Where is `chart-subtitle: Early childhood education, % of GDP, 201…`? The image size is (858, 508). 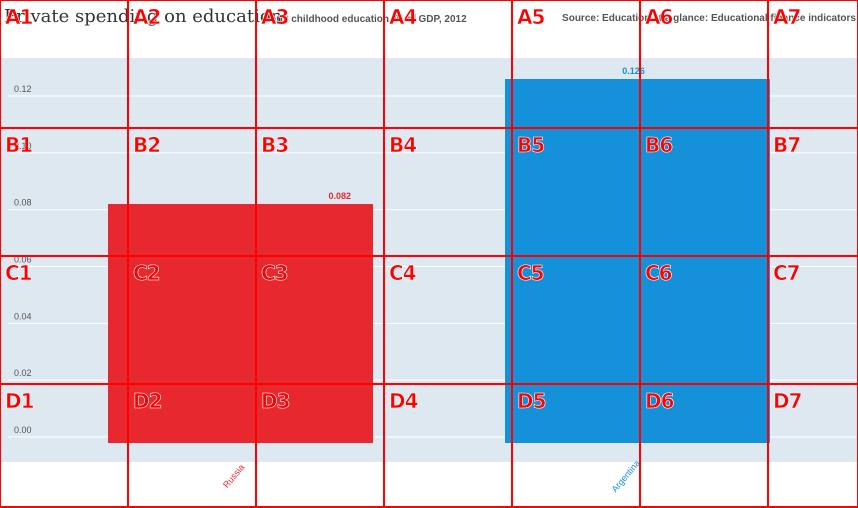 chart-subtitle: Early childhood education, % of GDP, 201… is located at coordinates (365, 19).